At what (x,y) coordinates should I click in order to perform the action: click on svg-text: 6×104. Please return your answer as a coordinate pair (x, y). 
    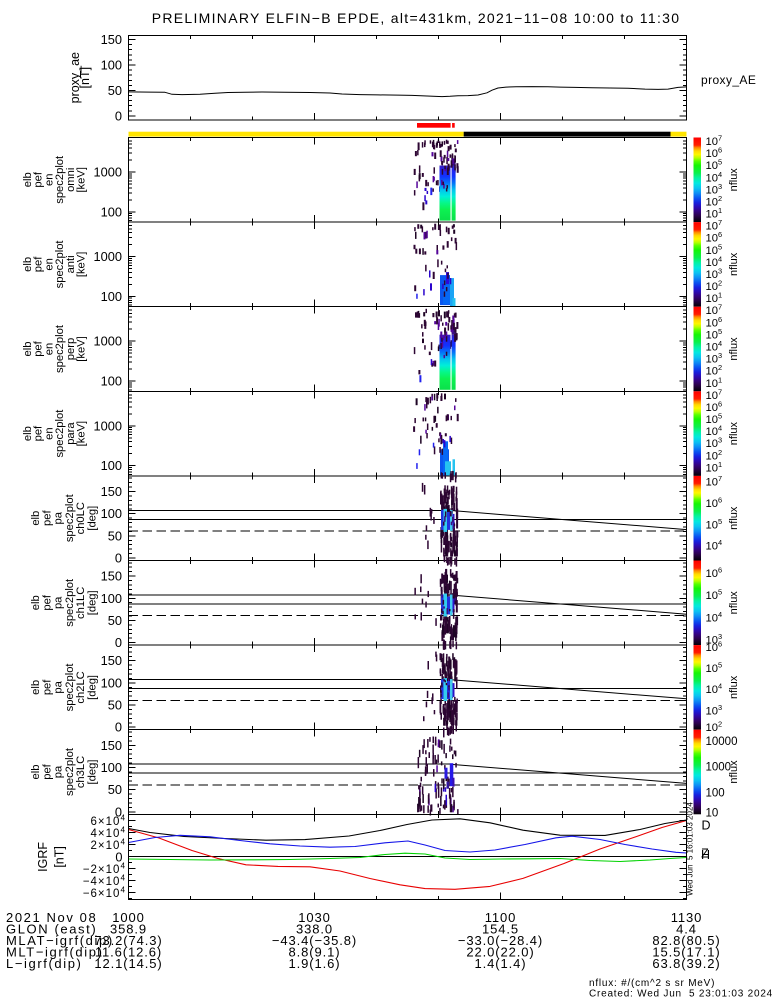
    Looking at the image, I should click on (108, 821).